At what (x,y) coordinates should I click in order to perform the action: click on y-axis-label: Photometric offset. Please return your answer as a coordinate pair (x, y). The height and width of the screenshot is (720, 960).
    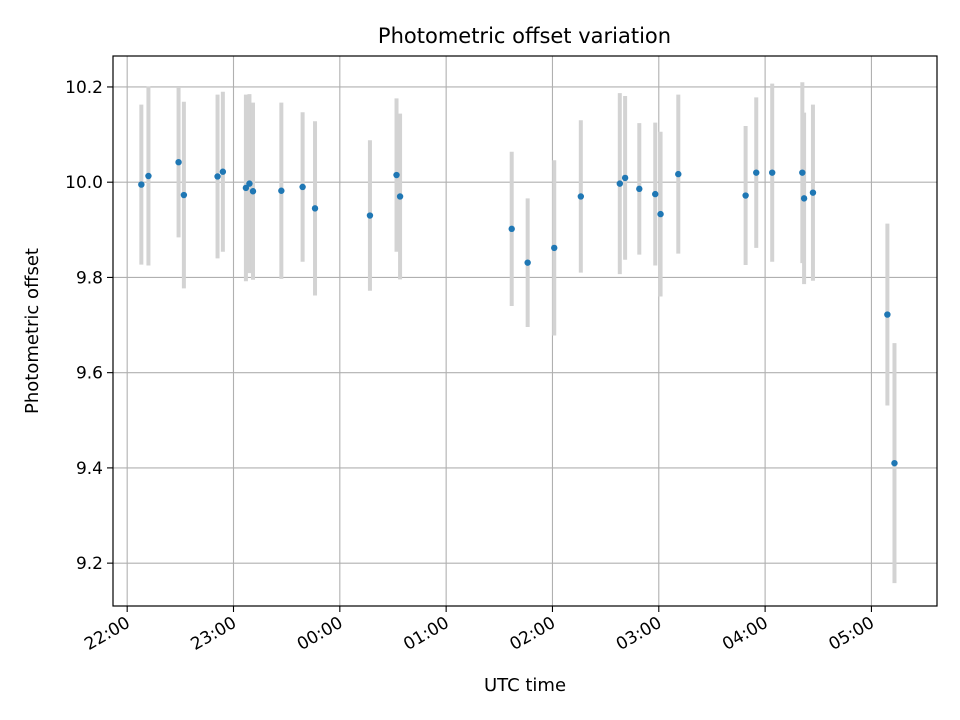
    Looking at the image, I should click on (32, 331).